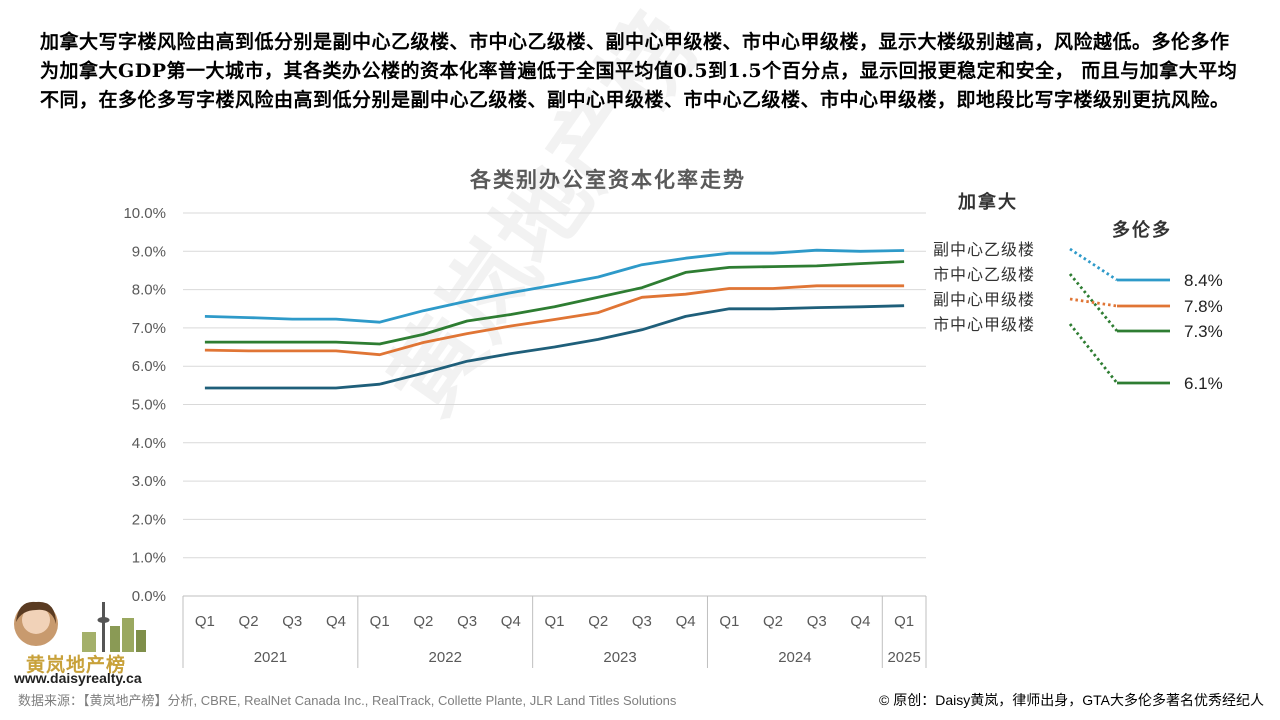 The image size is (1280, 720). I want to click on year-label: 2021, so click(270, 657).